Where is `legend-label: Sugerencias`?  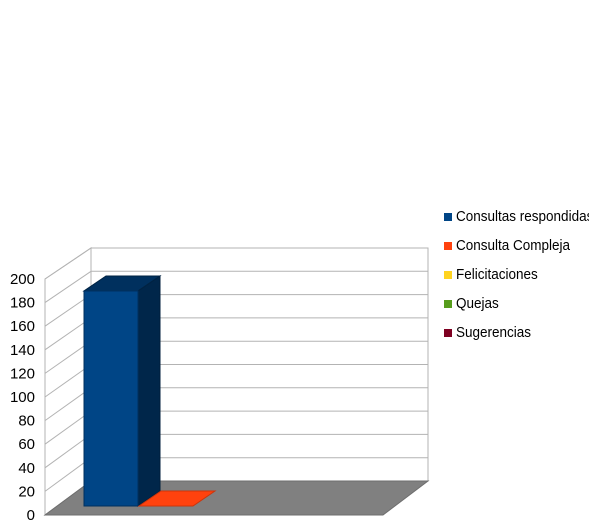
legend-label: Sugerencias is located at coordinates (494, 332).